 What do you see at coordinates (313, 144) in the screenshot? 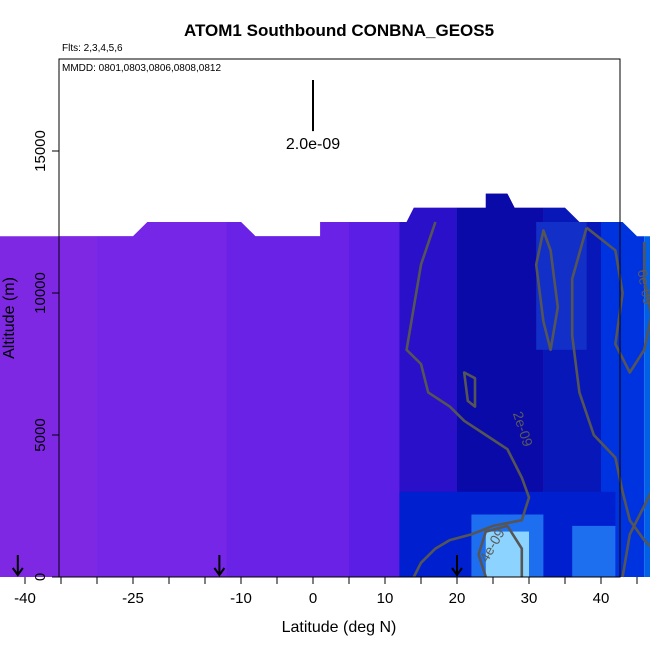
I see `scale-bar-label: 2.0e-09` at bounding box center [313, 144].